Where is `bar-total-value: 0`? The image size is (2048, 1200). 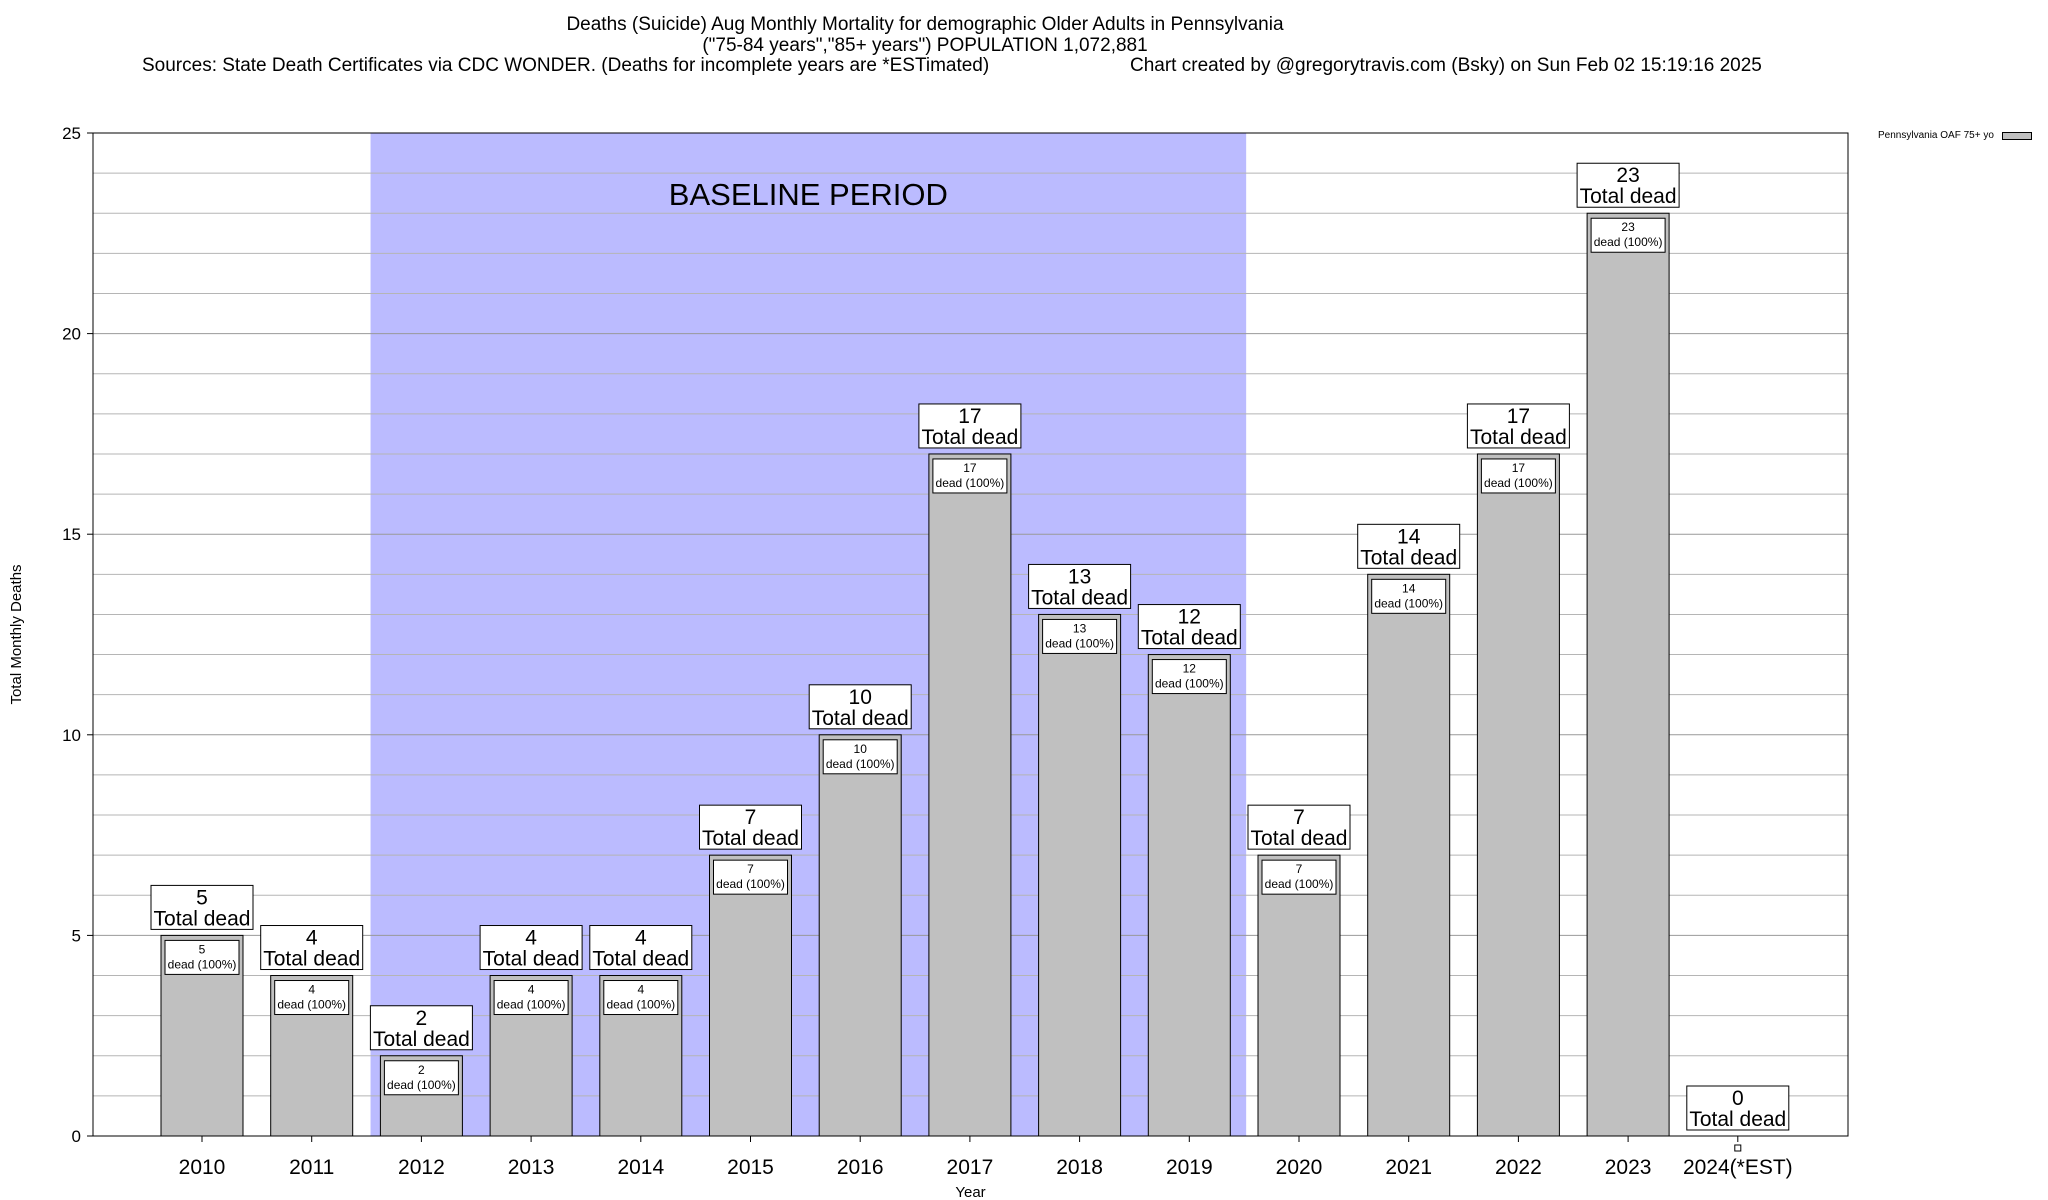 bar-total-value: 0 is located at coordinates (1738, 1098).